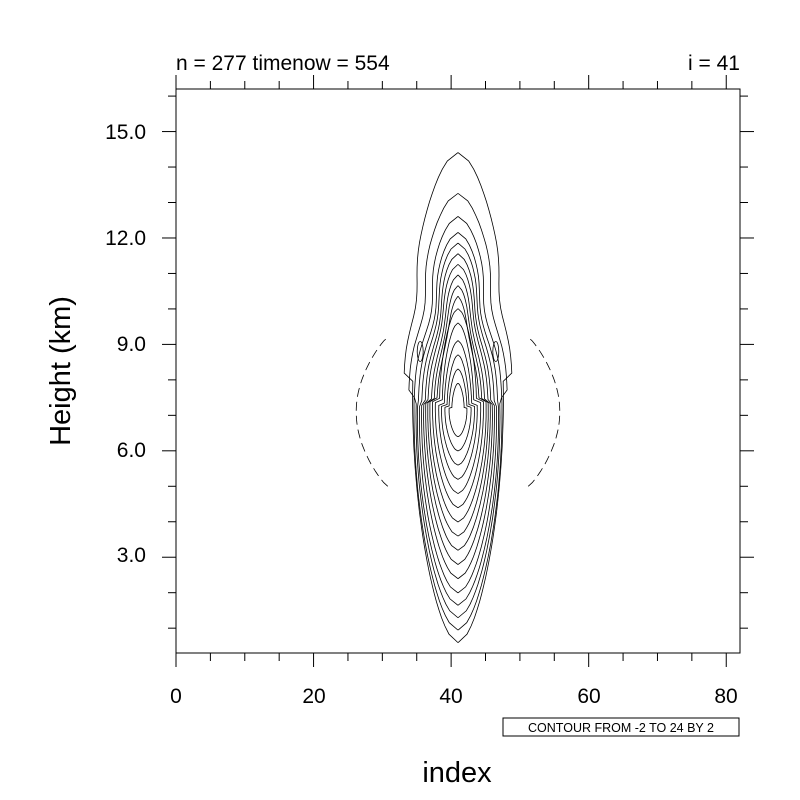 The image size is (800, 800). I want to click on x-tick-label: 0, so click(176, 696).